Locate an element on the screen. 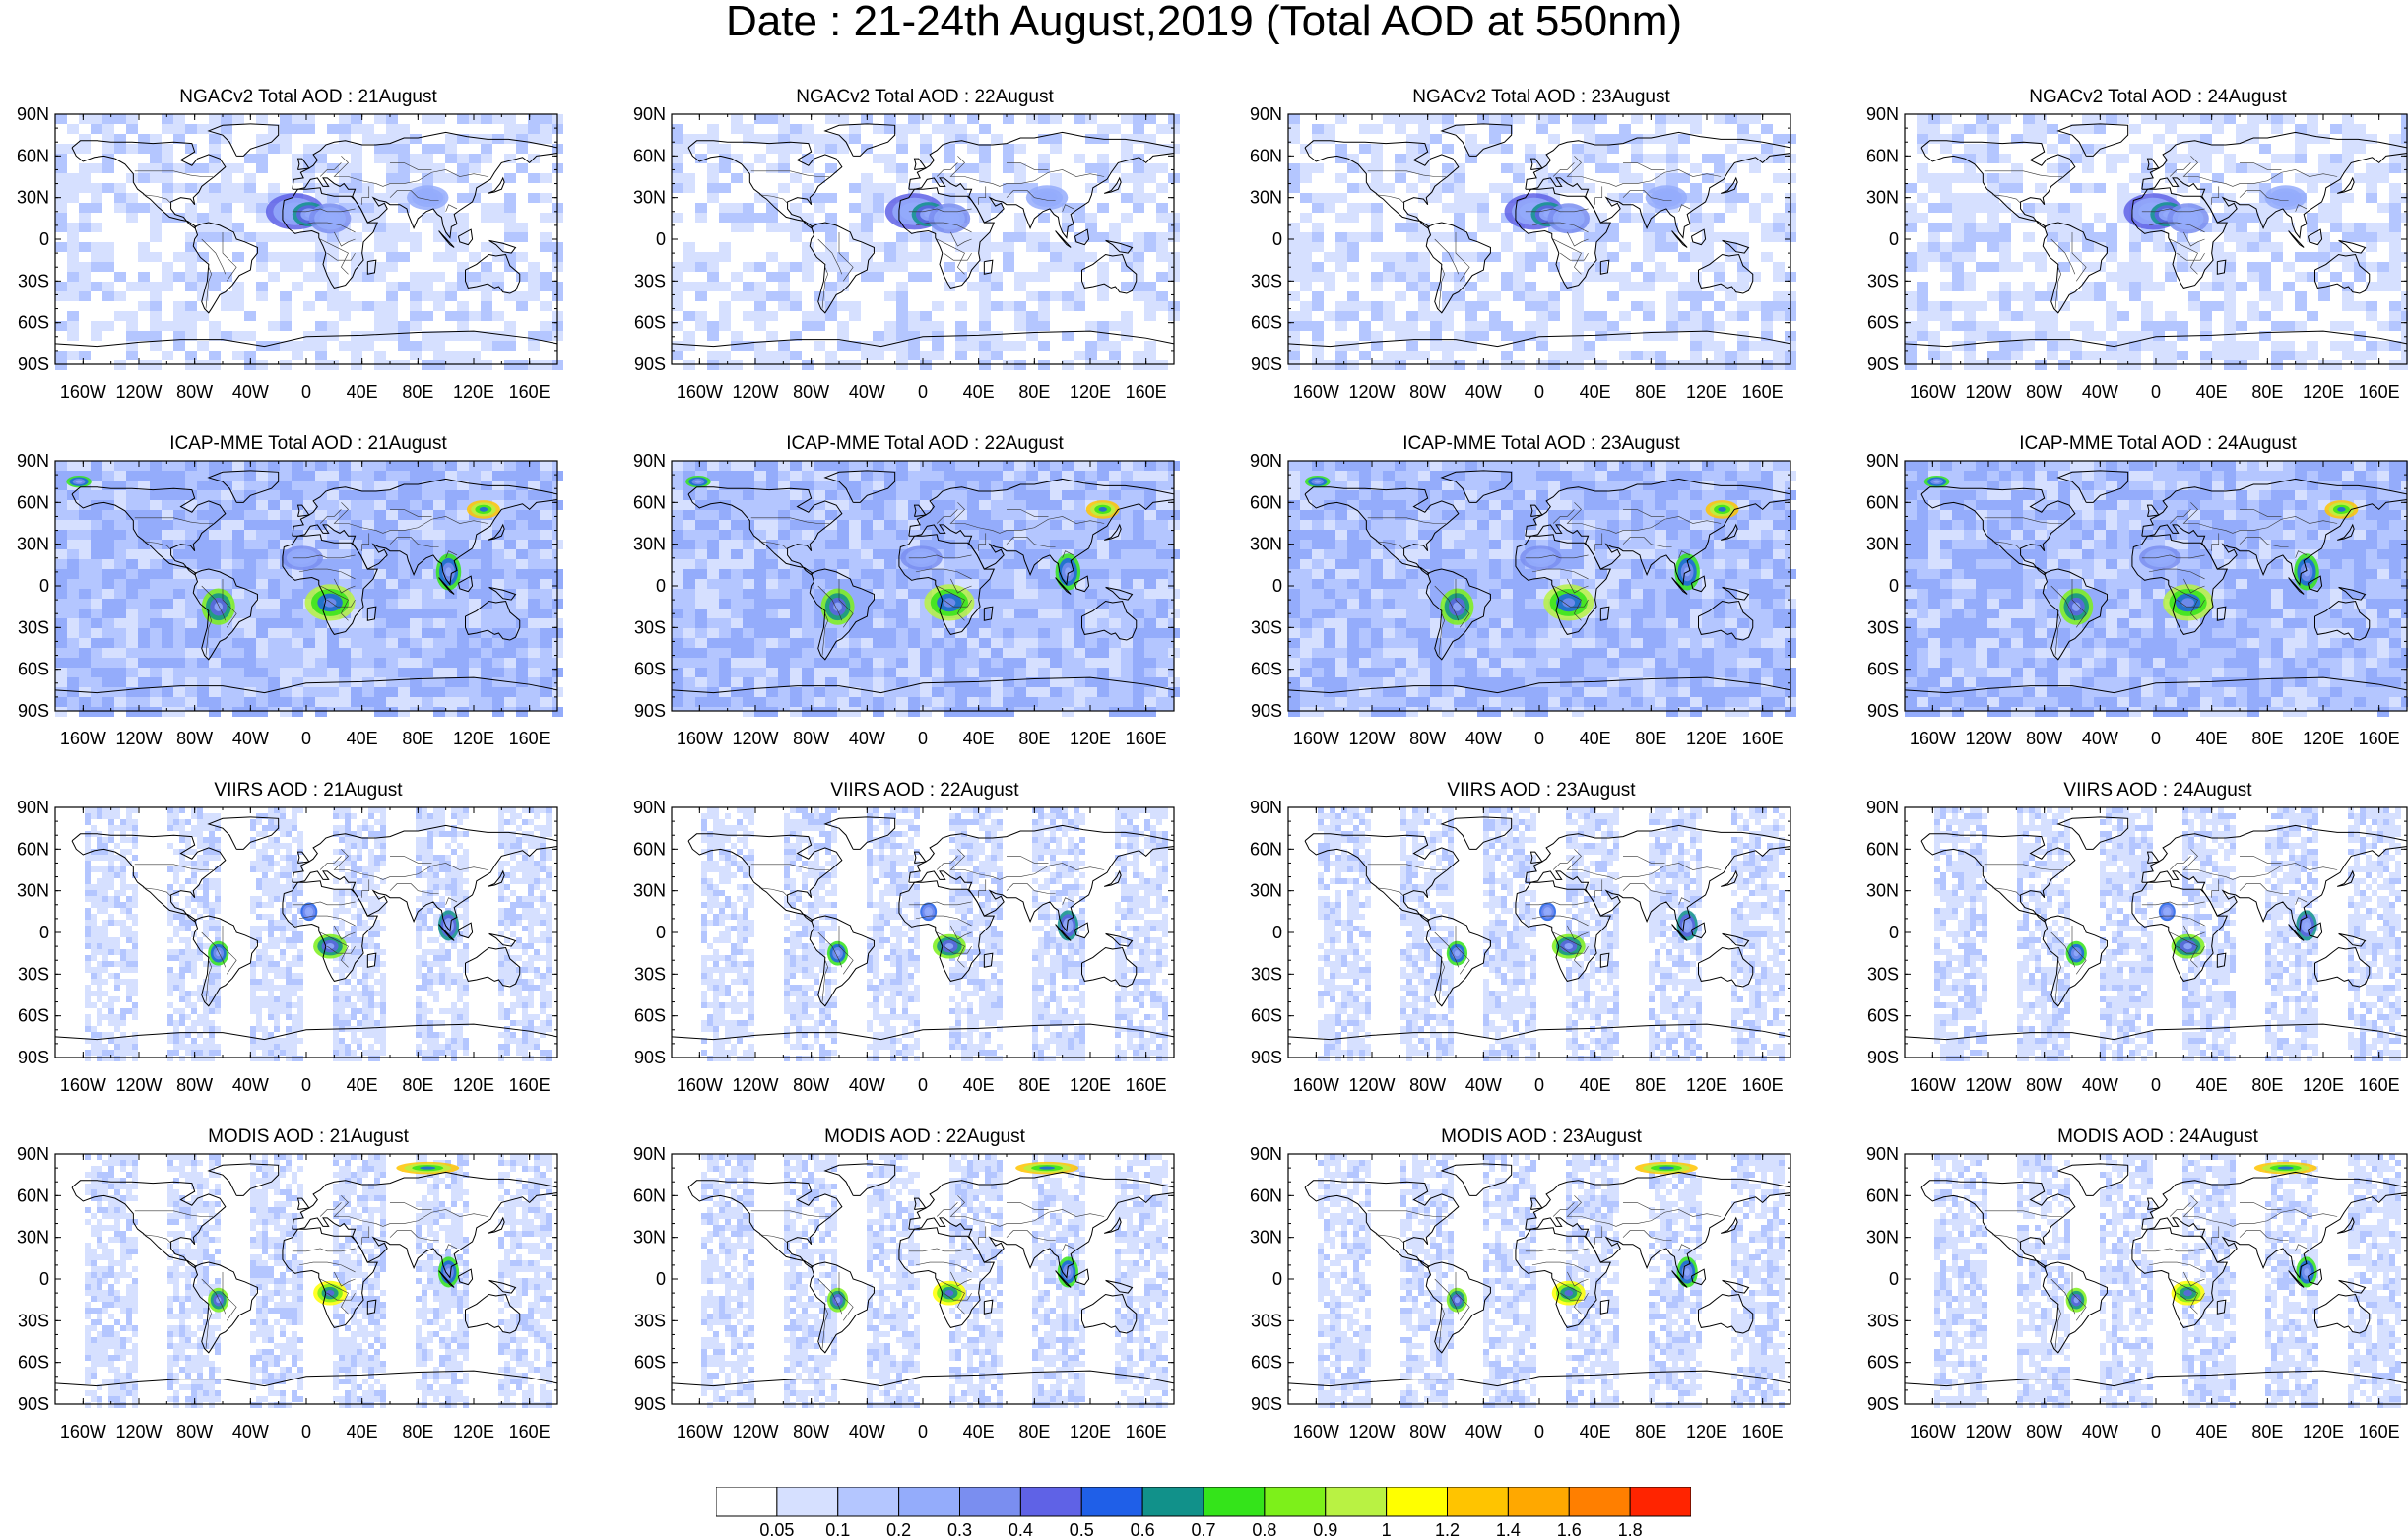  panel-title: NGACv2 Total AOD : 22August is located at coordinates (925, 97).